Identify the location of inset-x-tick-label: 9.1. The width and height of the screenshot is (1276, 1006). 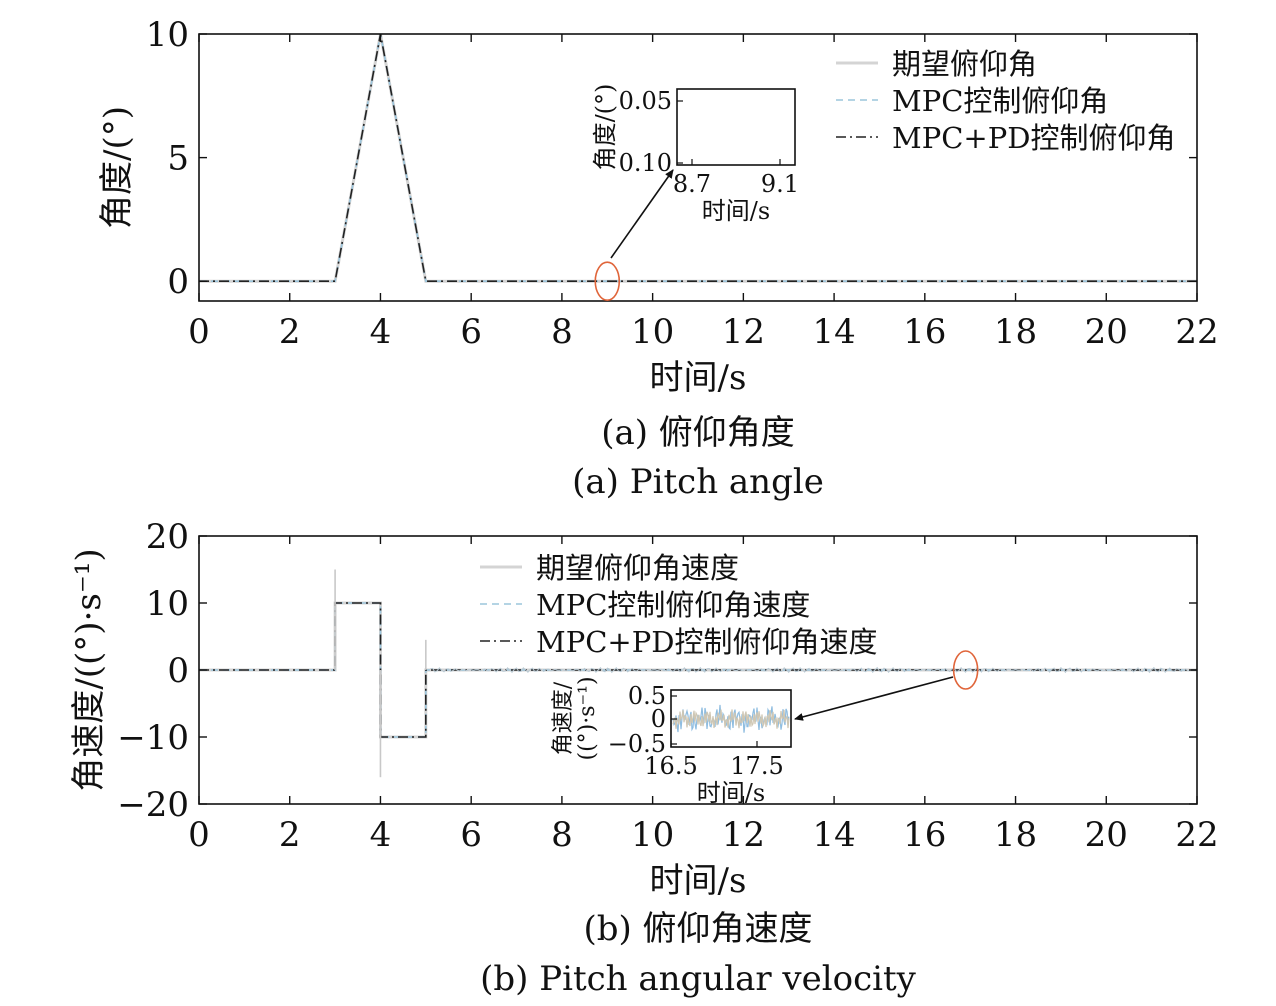
(780, 184).